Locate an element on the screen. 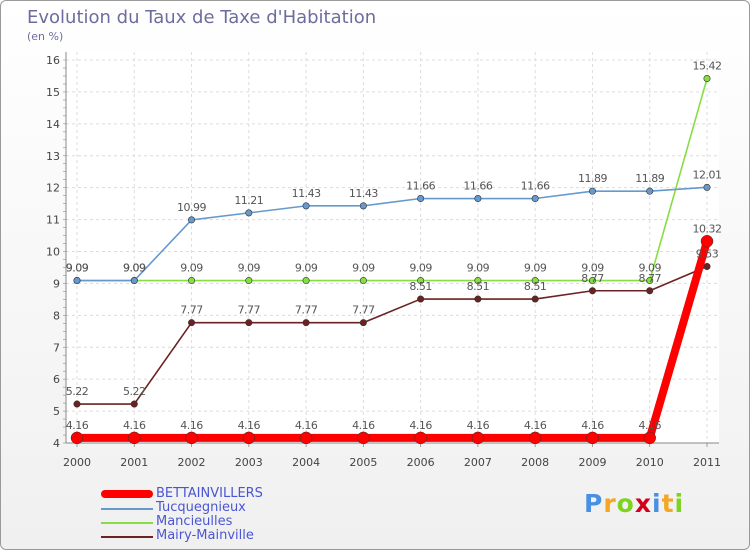 This screenshot has width=750, height=550. legend-label: BETTAINVILLERS is located at coordinates (209, 493).